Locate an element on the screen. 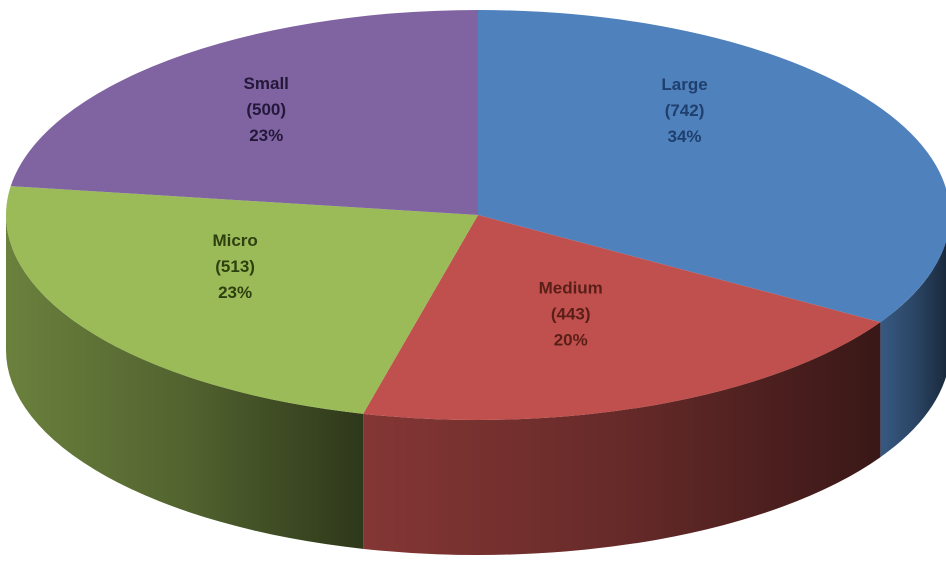  label-medium-pct: 20% is located at coordinates (571, 340).